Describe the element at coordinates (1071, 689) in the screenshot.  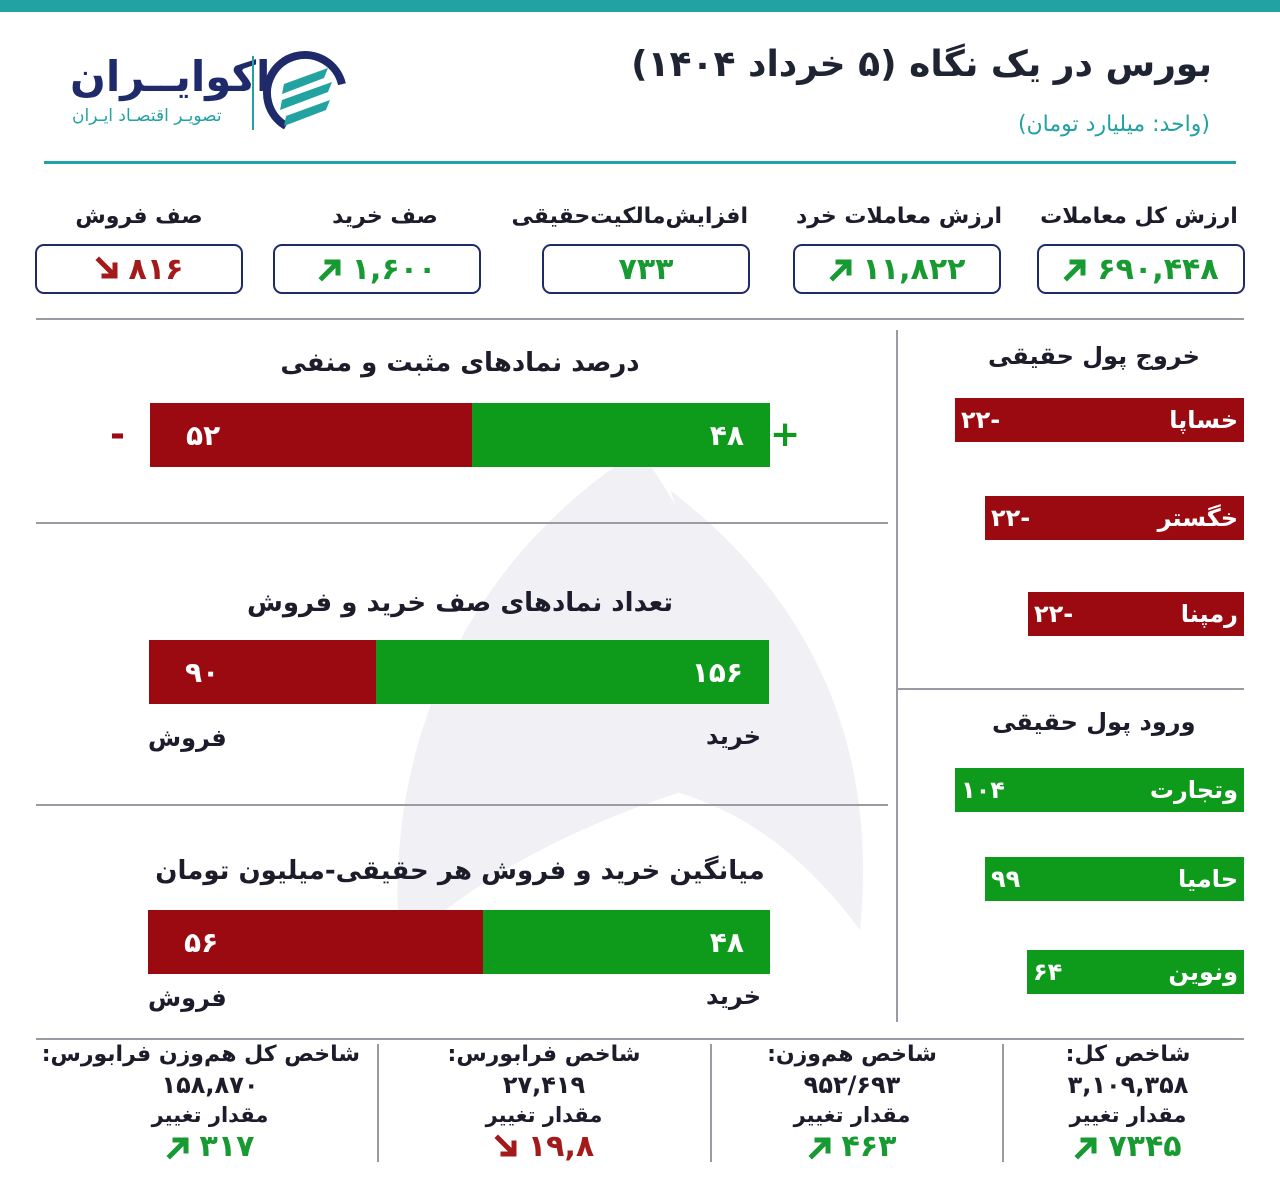
I see `flow-divider` at that location.